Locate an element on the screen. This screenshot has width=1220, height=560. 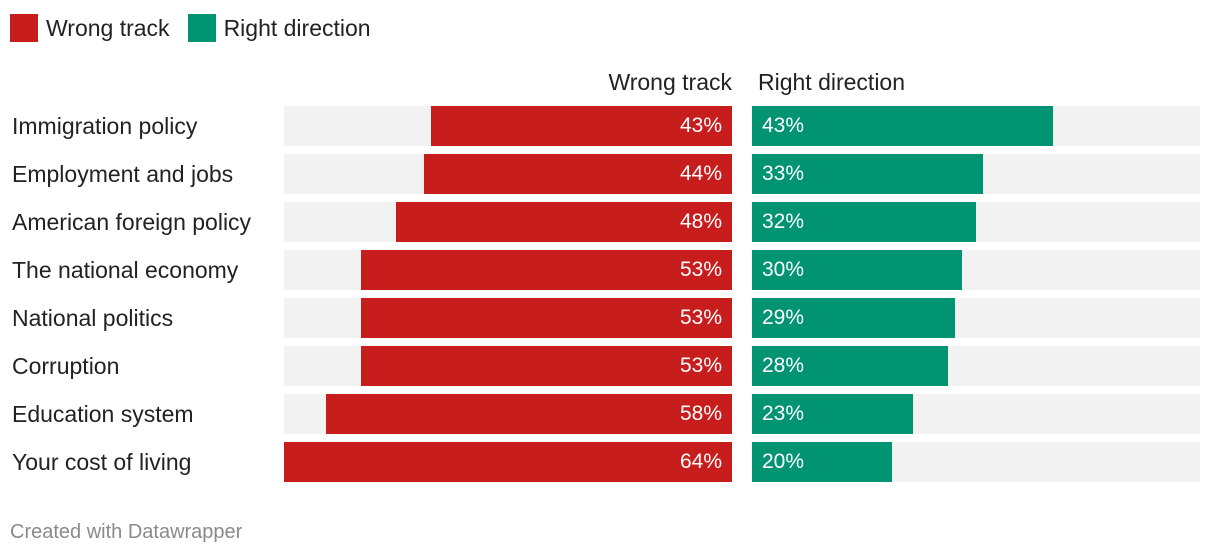
legend-item-right-direction: Right direction is located at coordinates (279, 28).